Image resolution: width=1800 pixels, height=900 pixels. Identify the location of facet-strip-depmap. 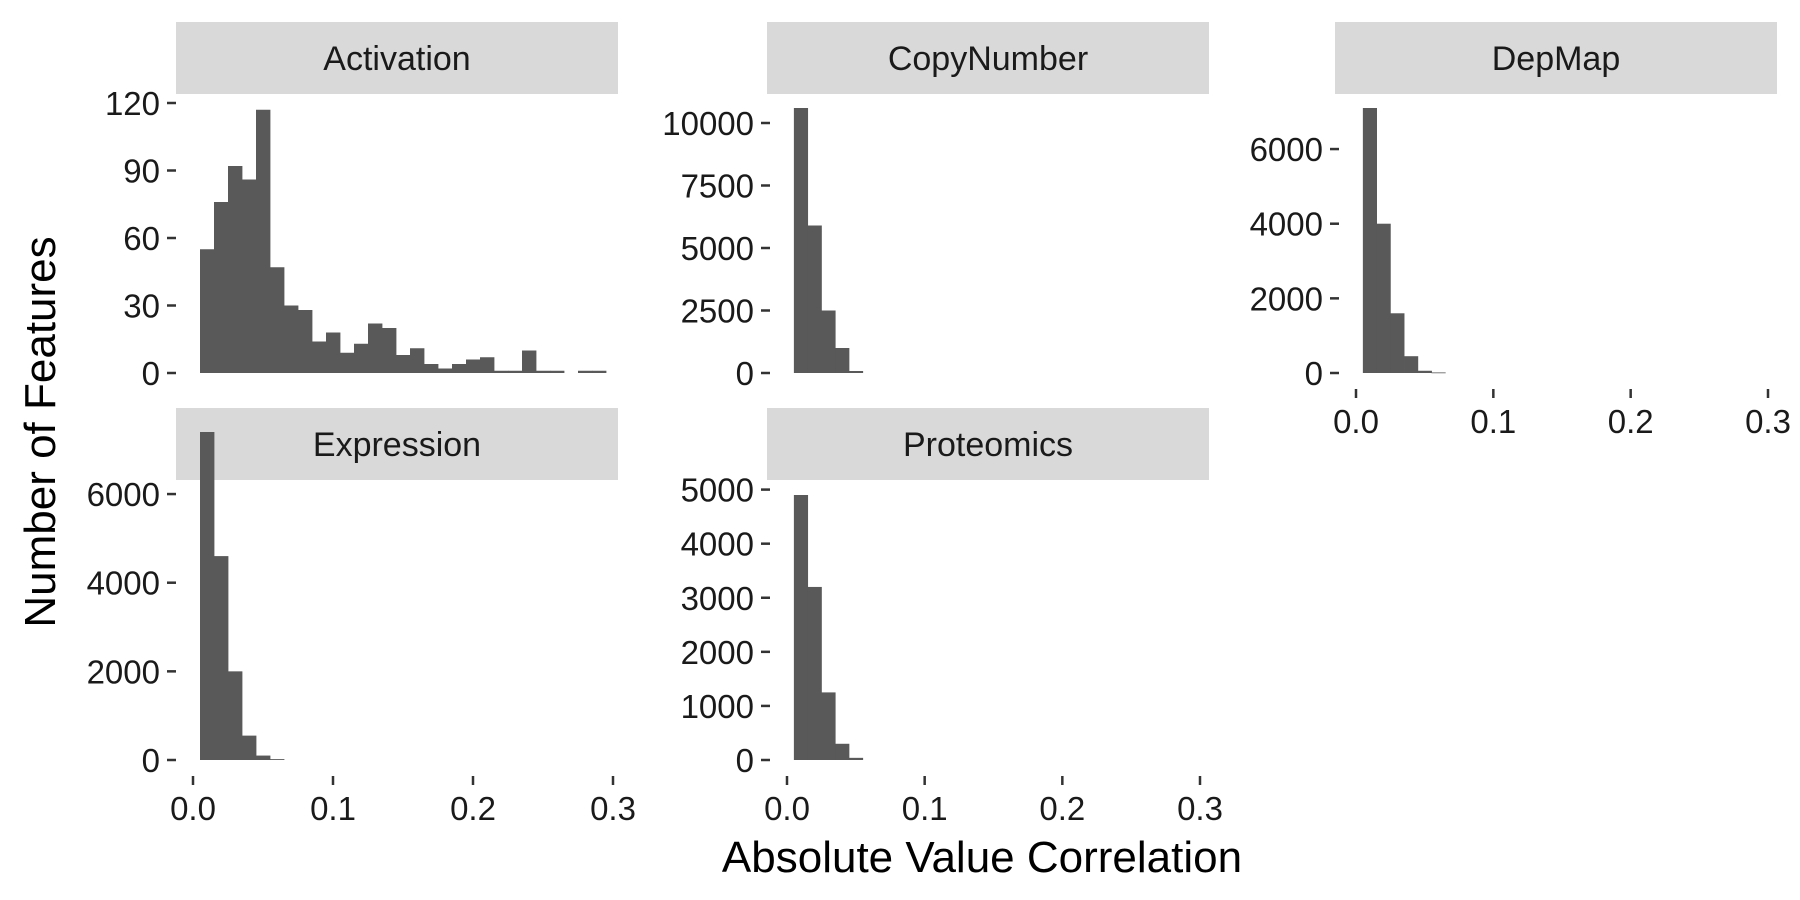
(1556, 58).